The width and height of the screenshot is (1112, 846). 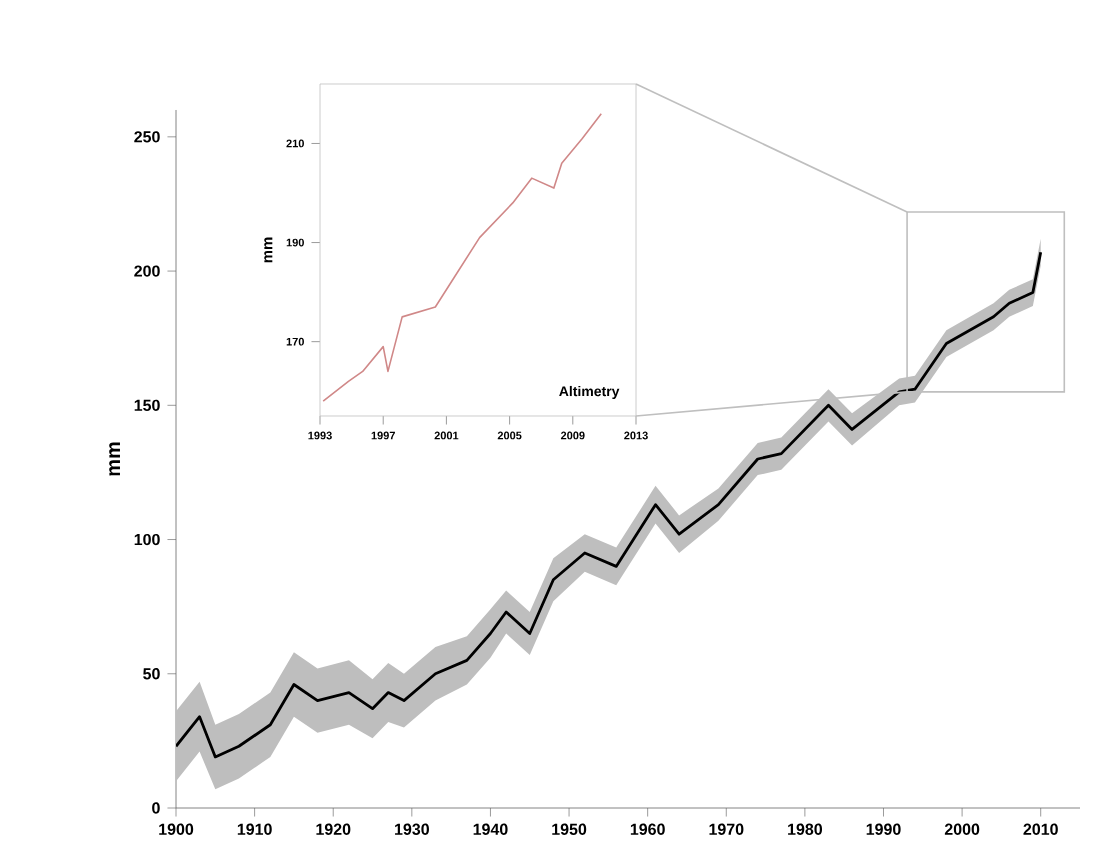 What do you see at coordinates (254, 829) in the screenshot?
I see `x-tick-label: 1910` at bounding box center [254, 829].